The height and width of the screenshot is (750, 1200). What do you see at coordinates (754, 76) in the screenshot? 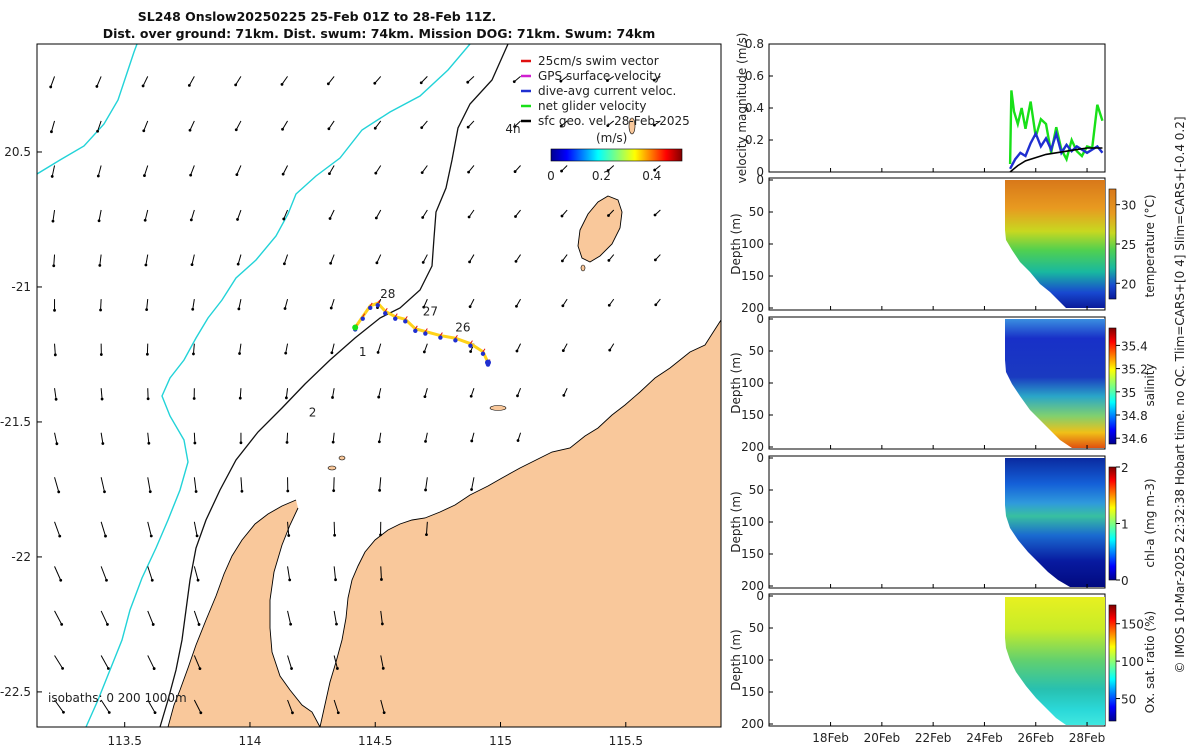
I see `velocity-y-tick-label: 0.6` at bounding box center [754, 76].